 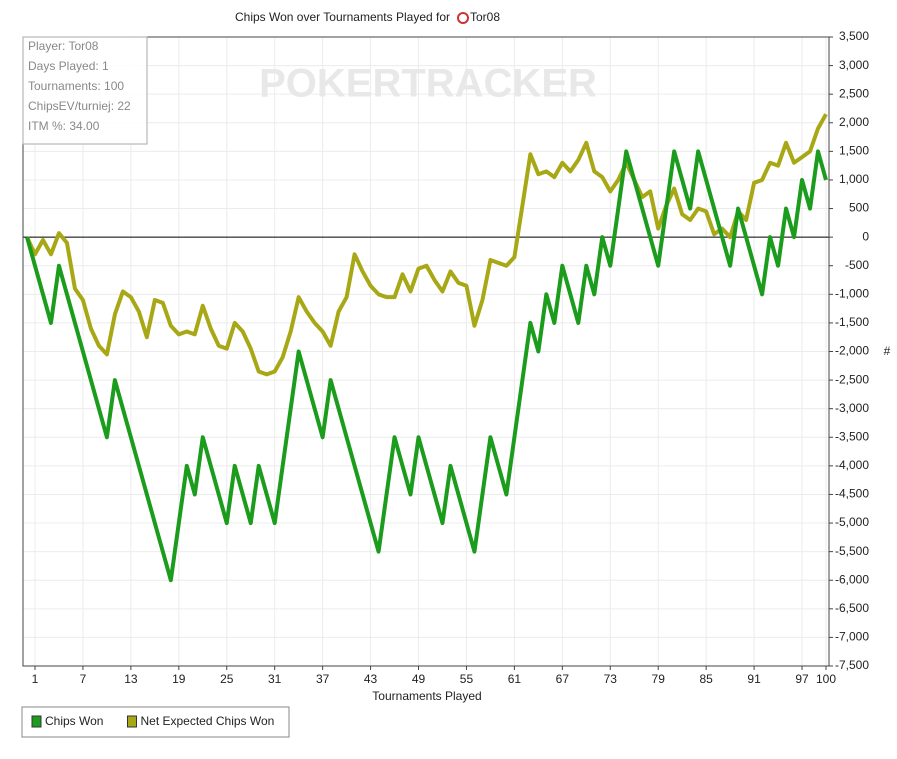 I want to click on info-line: ITM %: 34.00, so click(x=64, y=126).